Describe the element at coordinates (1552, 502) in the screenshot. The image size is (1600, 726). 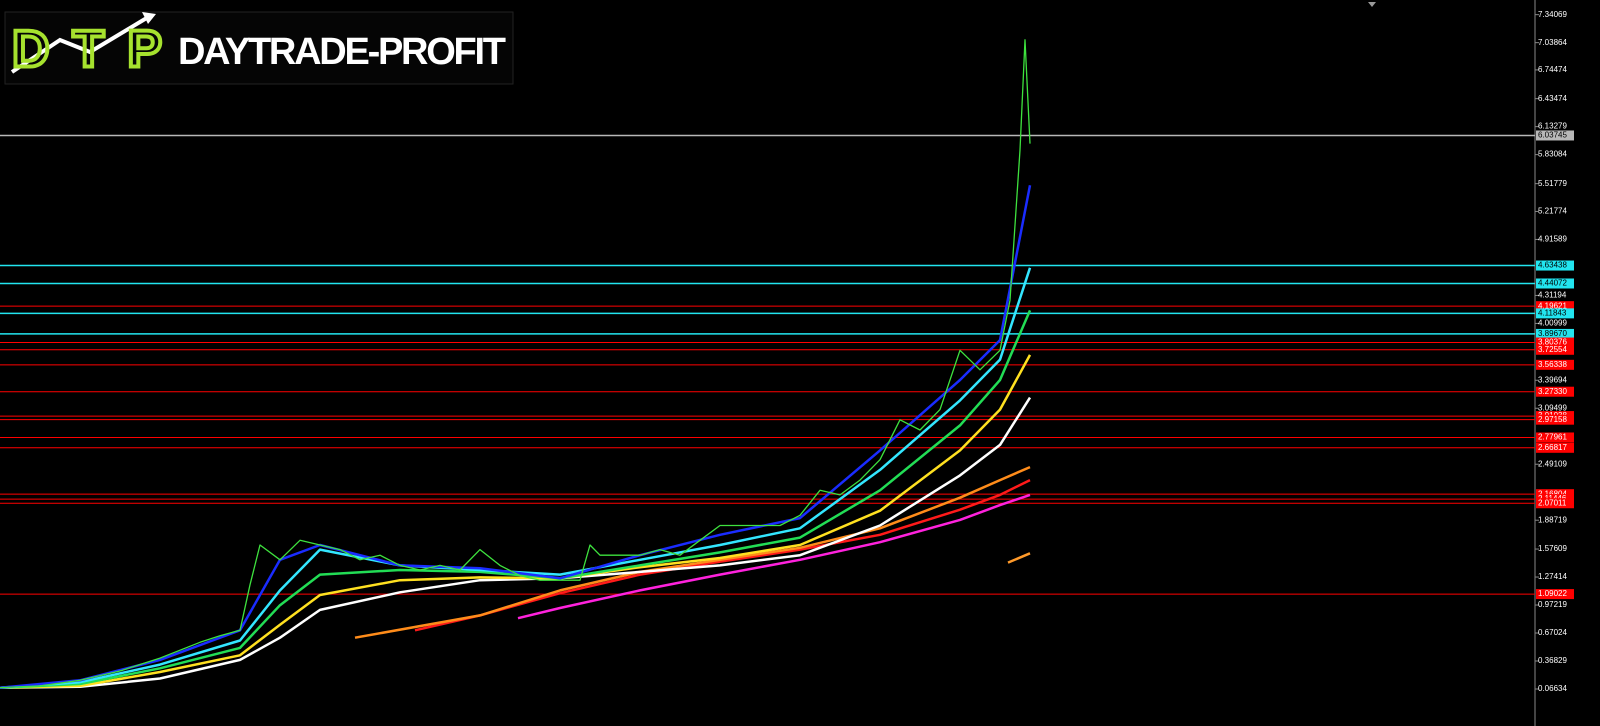
I see `level-label: 2.07011` at that location.